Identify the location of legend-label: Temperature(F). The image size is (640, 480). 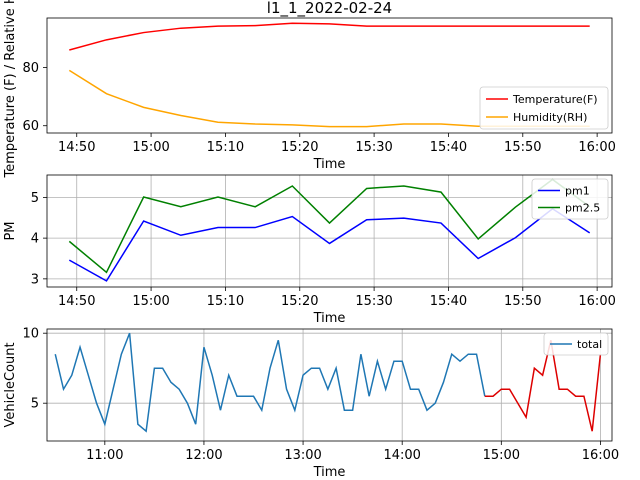
(555, 99).